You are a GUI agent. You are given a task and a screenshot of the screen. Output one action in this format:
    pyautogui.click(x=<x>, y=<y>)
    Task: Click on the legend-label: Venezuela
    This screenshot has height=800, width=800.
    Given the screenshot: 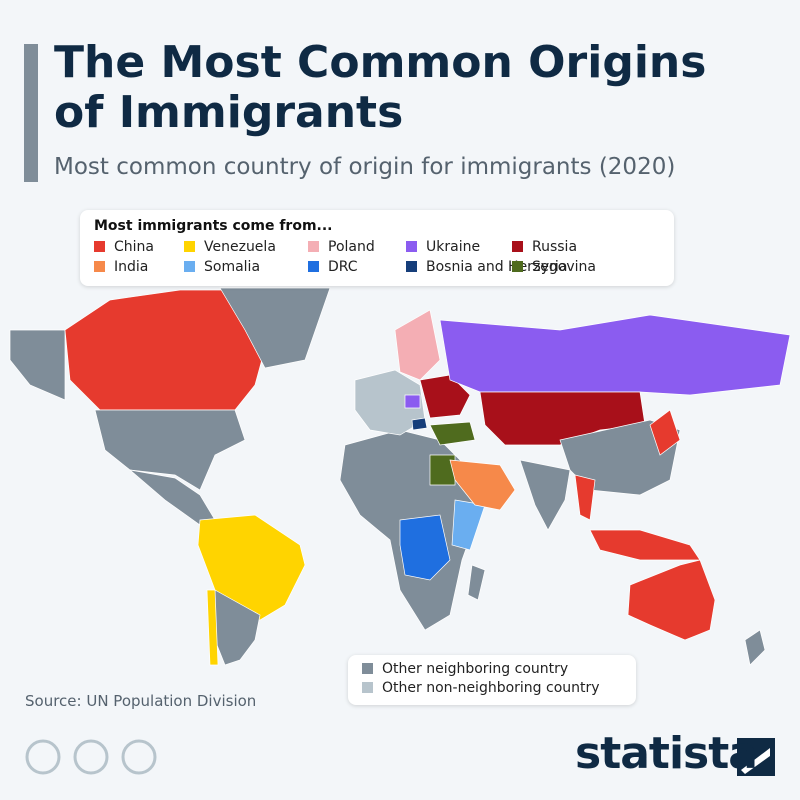 What is the action you would take?
    pyautogui.click(x=240, y=247)
    